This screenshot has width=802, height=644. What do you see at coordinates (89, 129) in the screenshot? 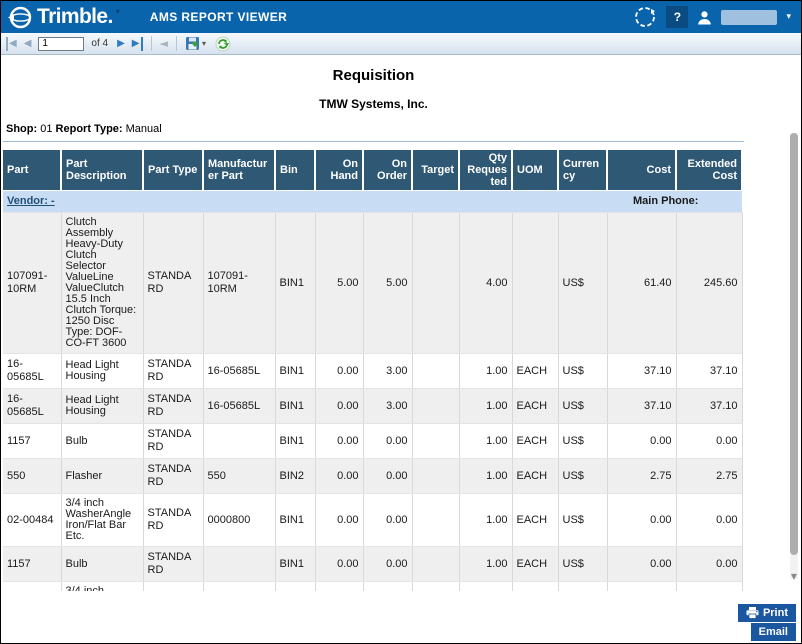
I see `report-type-label: Report Type:` at bounding box center [89, 129].